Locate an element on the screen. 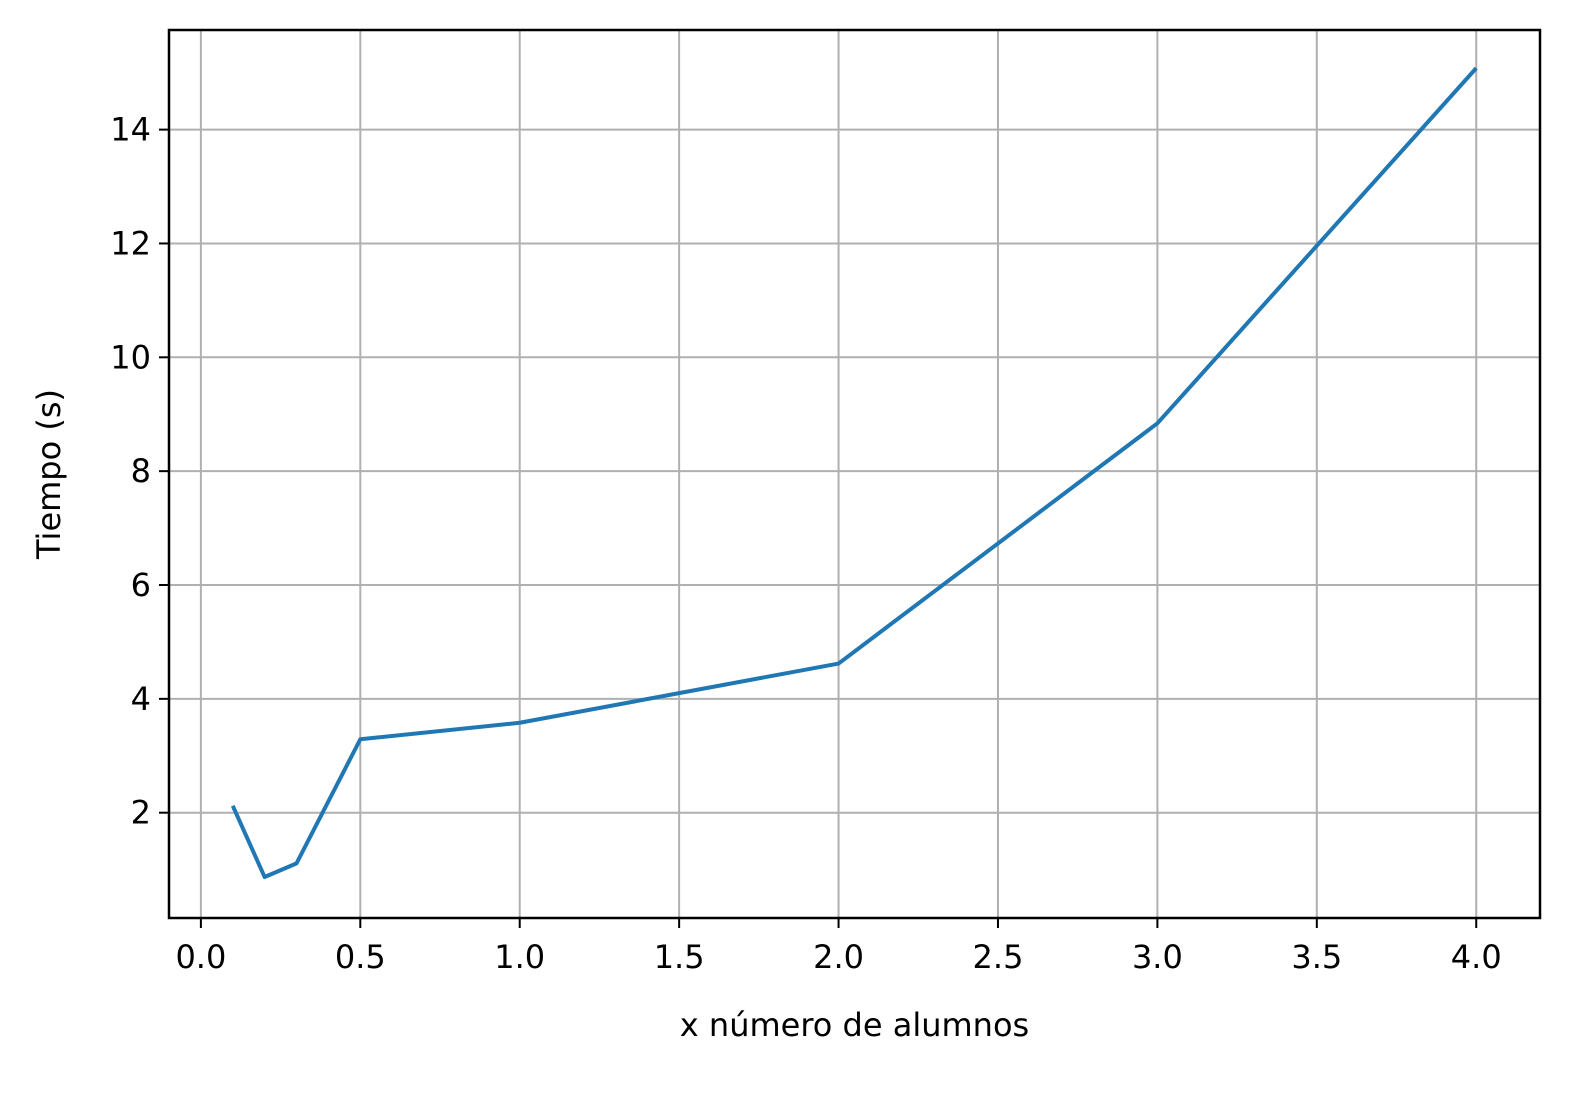 This screenshot has width=1595, height=1095. x-tick-label: 3.5 is located at coordinates (1316, 957).